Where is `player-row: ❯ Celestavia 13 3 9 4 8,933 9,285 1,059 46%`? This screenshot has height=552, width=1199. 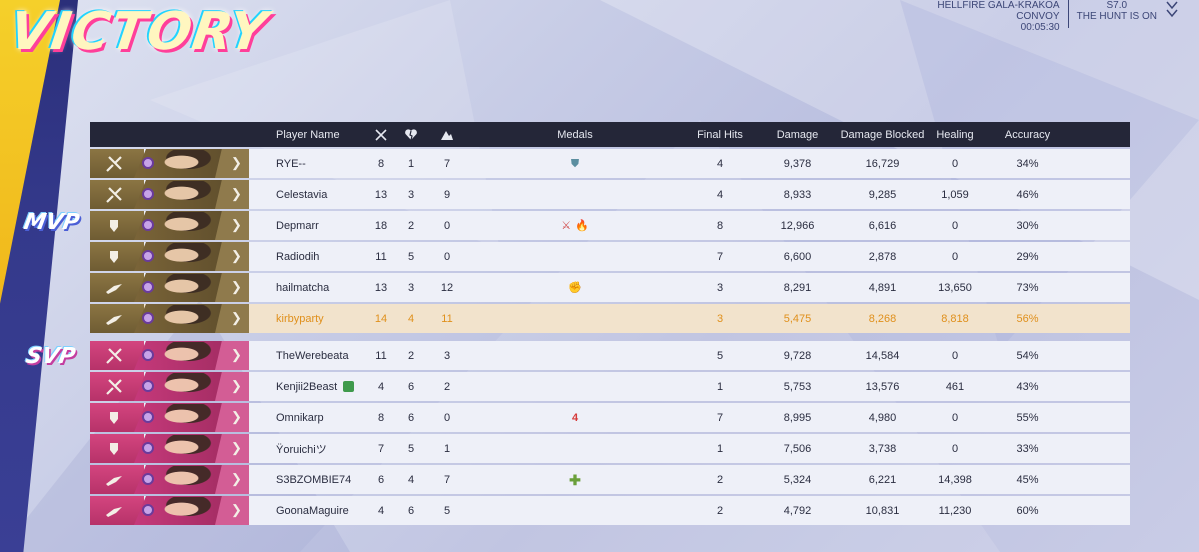
player-row: ❯ Celestavia 13 3 9 4 8,933 9,285 1,059 46% is located at coordinates (610, 194).